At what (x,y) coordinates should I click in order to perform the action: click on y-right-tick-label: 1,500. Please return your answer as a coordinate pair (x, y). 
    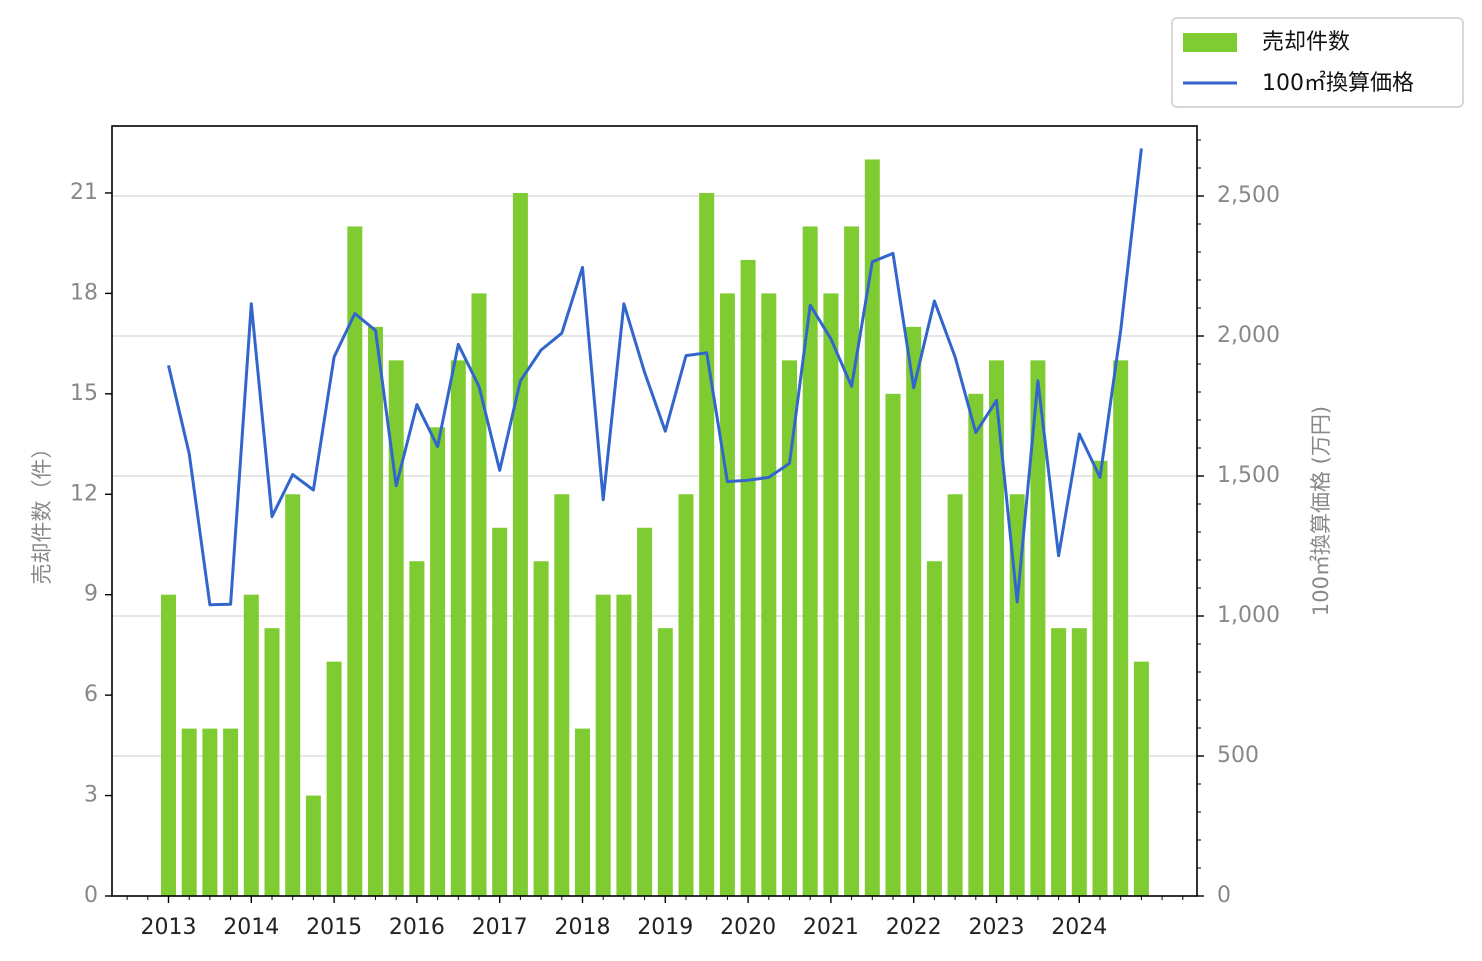
    Looking at the image, I should click on (1248, 475).